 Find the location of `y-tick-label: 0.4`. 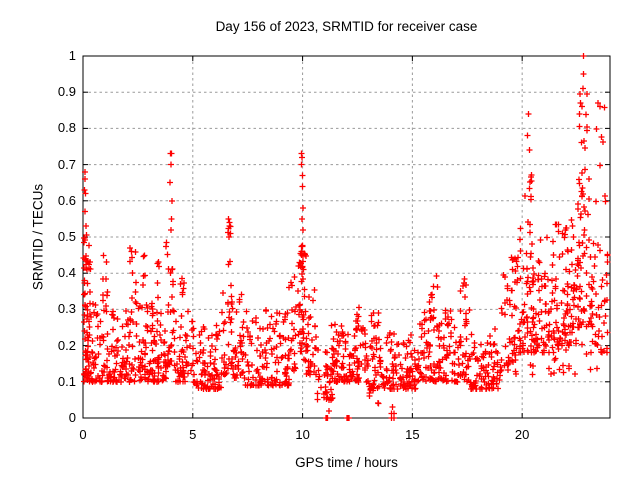

y-tick-label: 0.4 is located at coordinates (66, 273).